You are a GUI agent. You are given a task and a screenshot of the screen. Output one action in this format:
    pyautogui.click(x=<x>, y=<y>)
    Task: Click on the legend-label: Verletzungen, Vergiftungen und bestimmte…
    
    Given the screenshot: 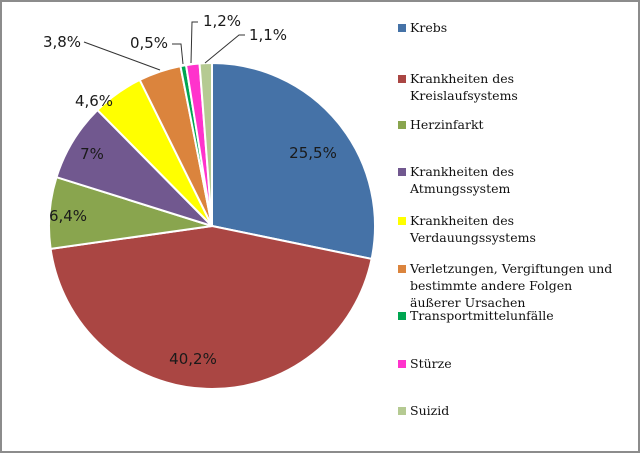 What is the action you would take?
    pyautogui.click(x=511, y=285)
    